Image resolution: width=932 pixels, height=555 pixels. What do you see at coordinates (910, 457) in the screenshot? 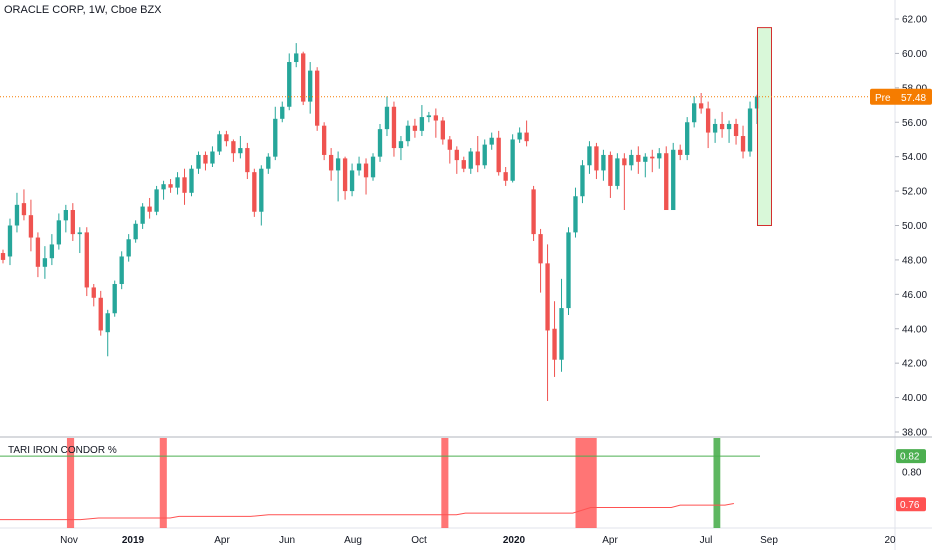
I see `indicator-marker-label: 0.82` at bounding box center [910, 457].